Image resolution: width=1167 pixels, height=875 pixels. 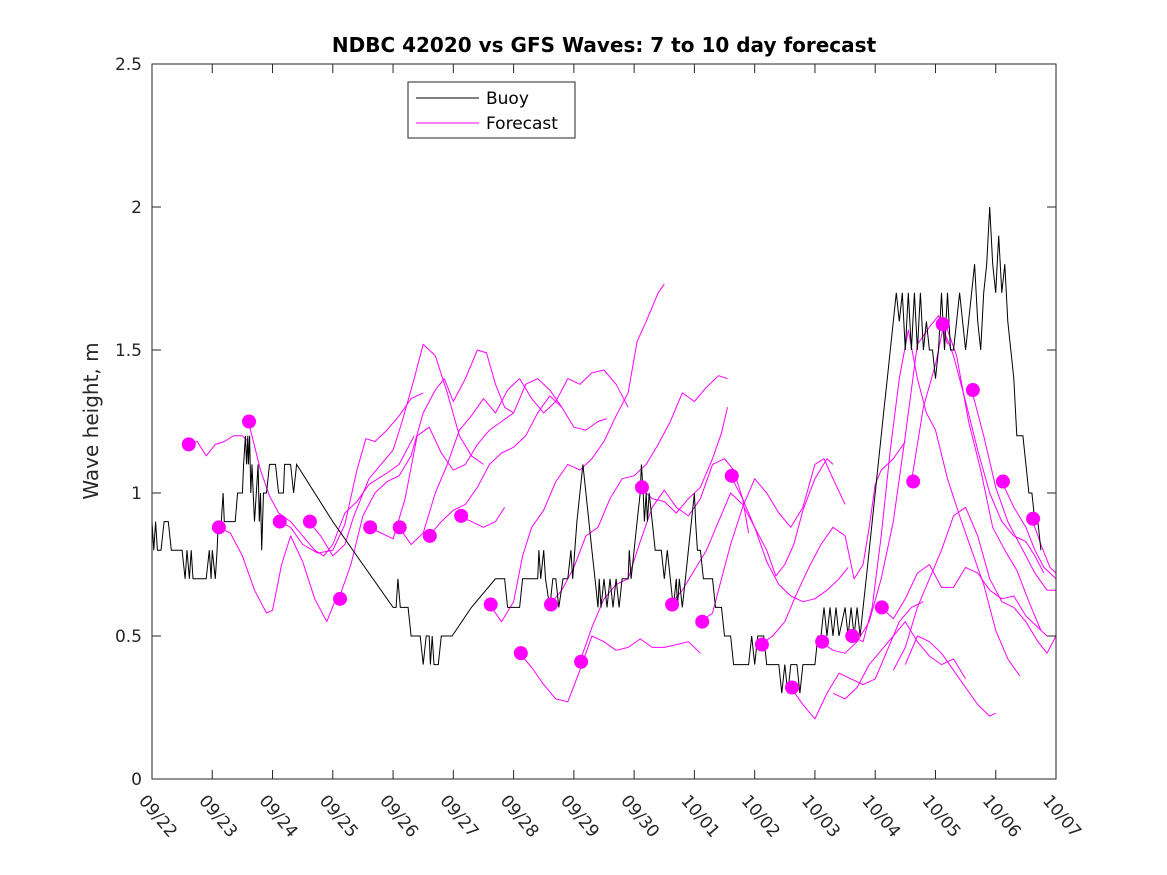 I want to click on y-tick-label: 0.5, so click(x=128, y=637).